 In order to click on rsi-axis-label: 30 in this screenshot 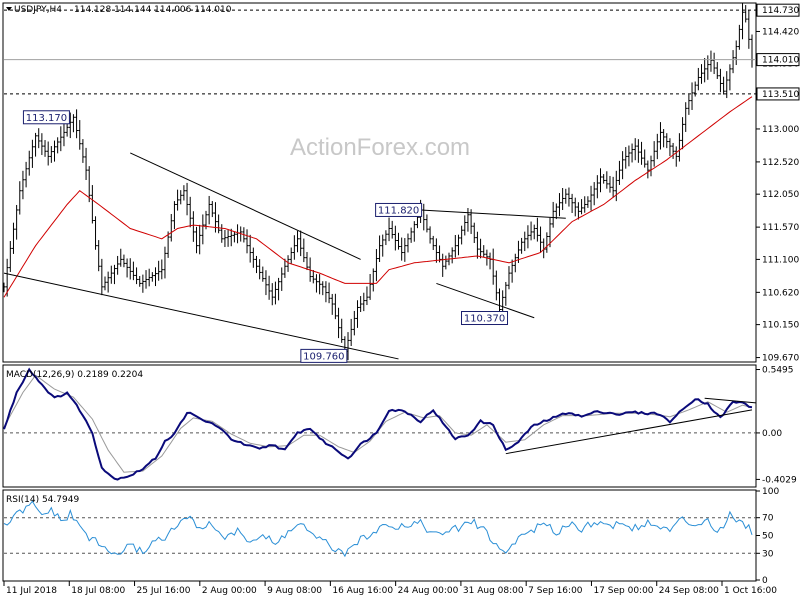, I will do `click(768, 554)`.